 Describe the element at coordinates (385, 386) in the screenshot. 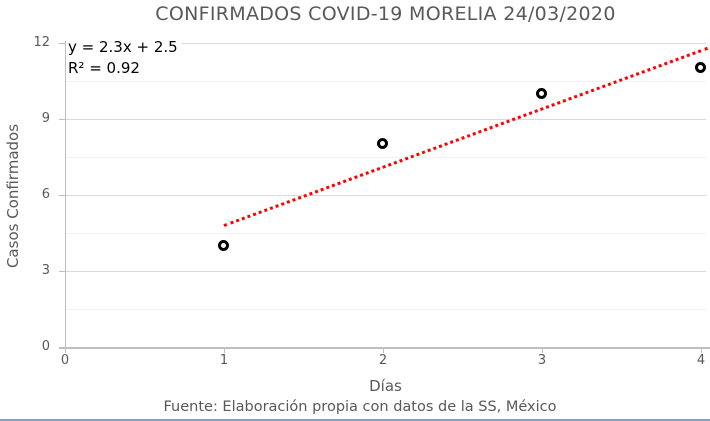

I see `x-axis-title: Días` at that location.